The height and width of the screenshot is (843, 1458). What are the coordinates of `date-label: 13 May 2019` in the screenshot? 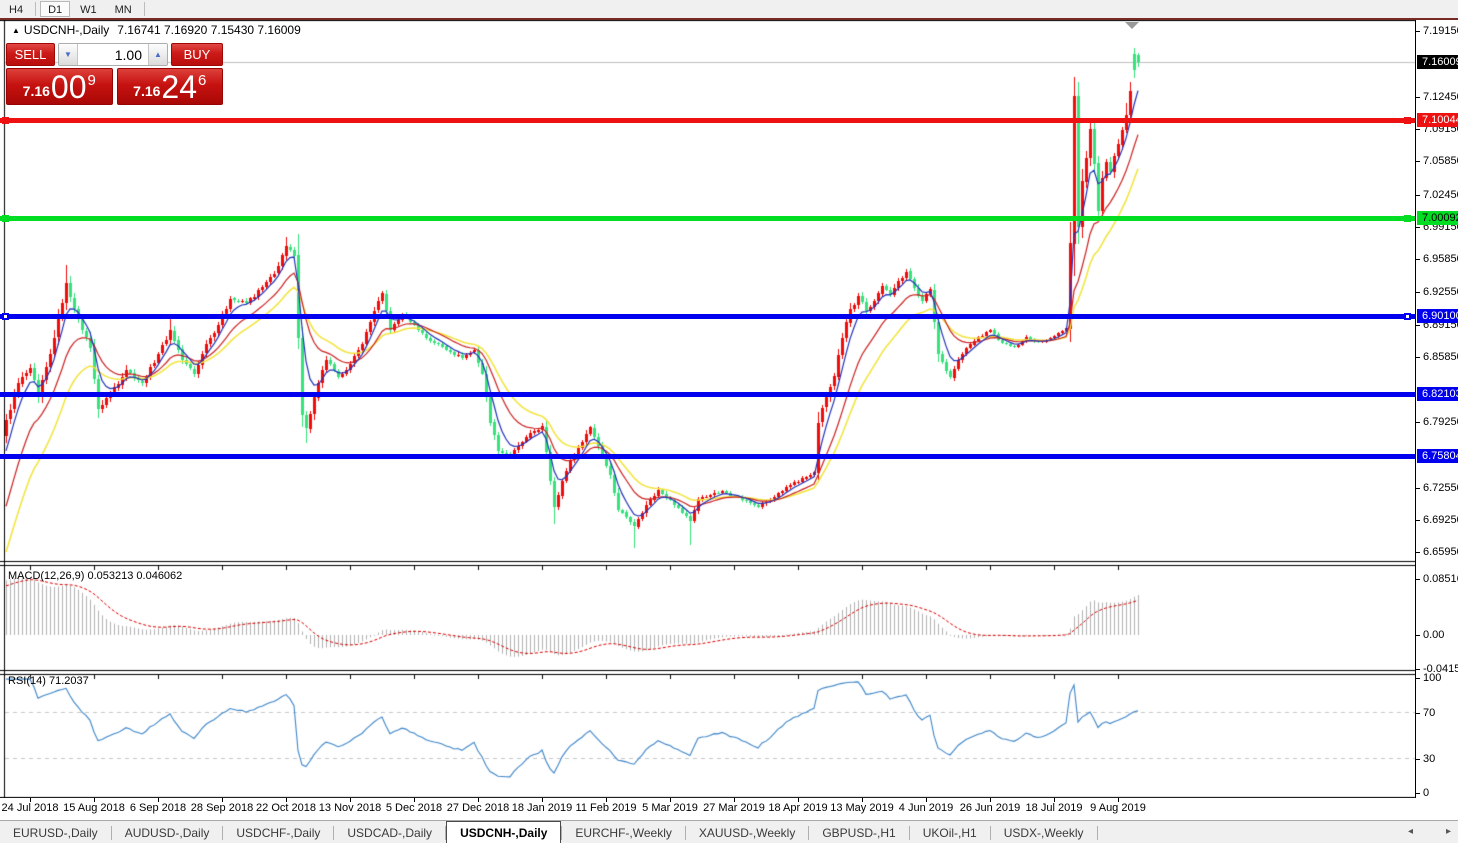 It's located at (862, 808).